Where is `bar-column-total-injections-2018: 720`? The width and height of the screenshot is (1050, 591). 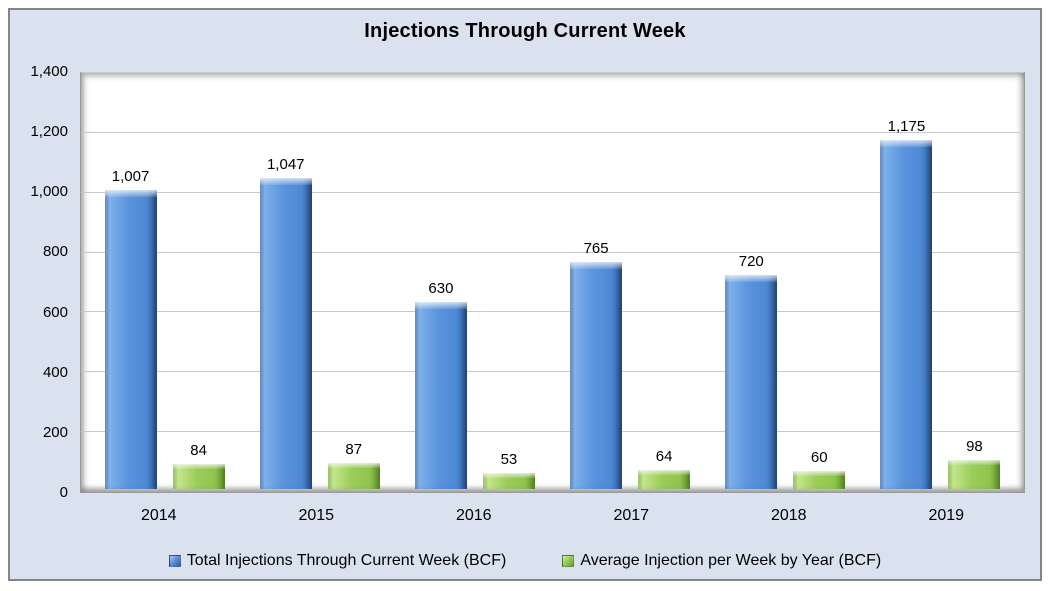 bar-column-total-injections-2018: 720 is located at coordinates (751, 281).